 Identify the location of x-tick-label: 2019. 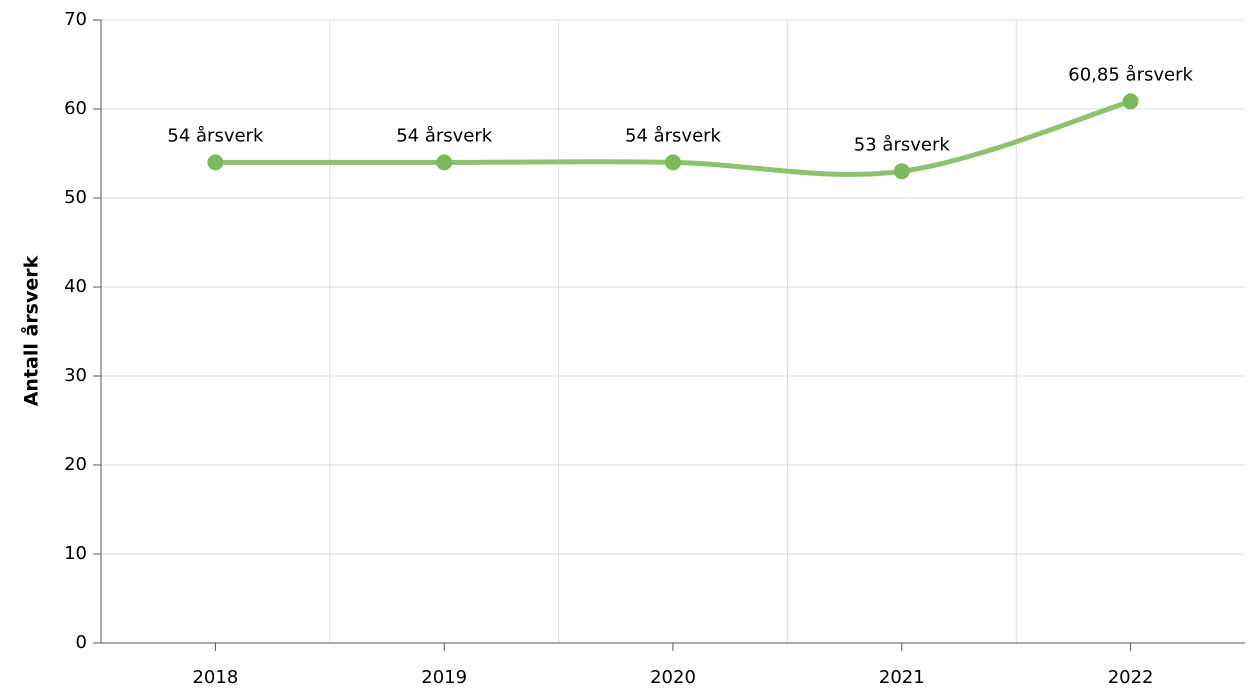
(444, 677).